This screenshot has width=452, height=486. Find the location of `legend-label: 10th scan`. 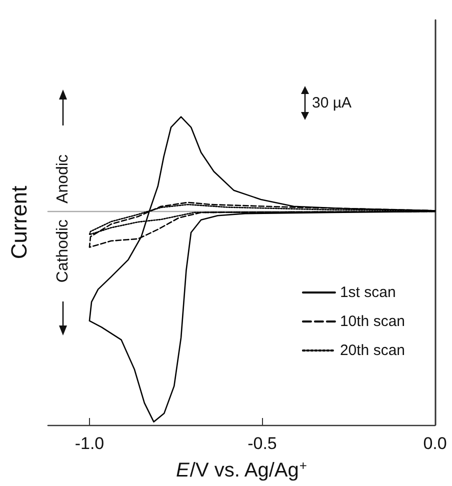

legend-label: 10th scan is located at coordinates (372, 321).